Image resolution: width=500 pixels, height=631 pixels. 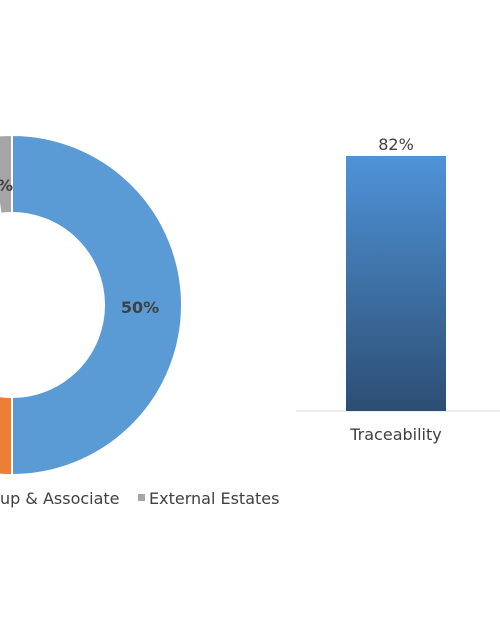 What do you see at coordinates (60, 498) in the screenshot?
I see `legend-entry: up & Associate` at bounding box center [60, 498].